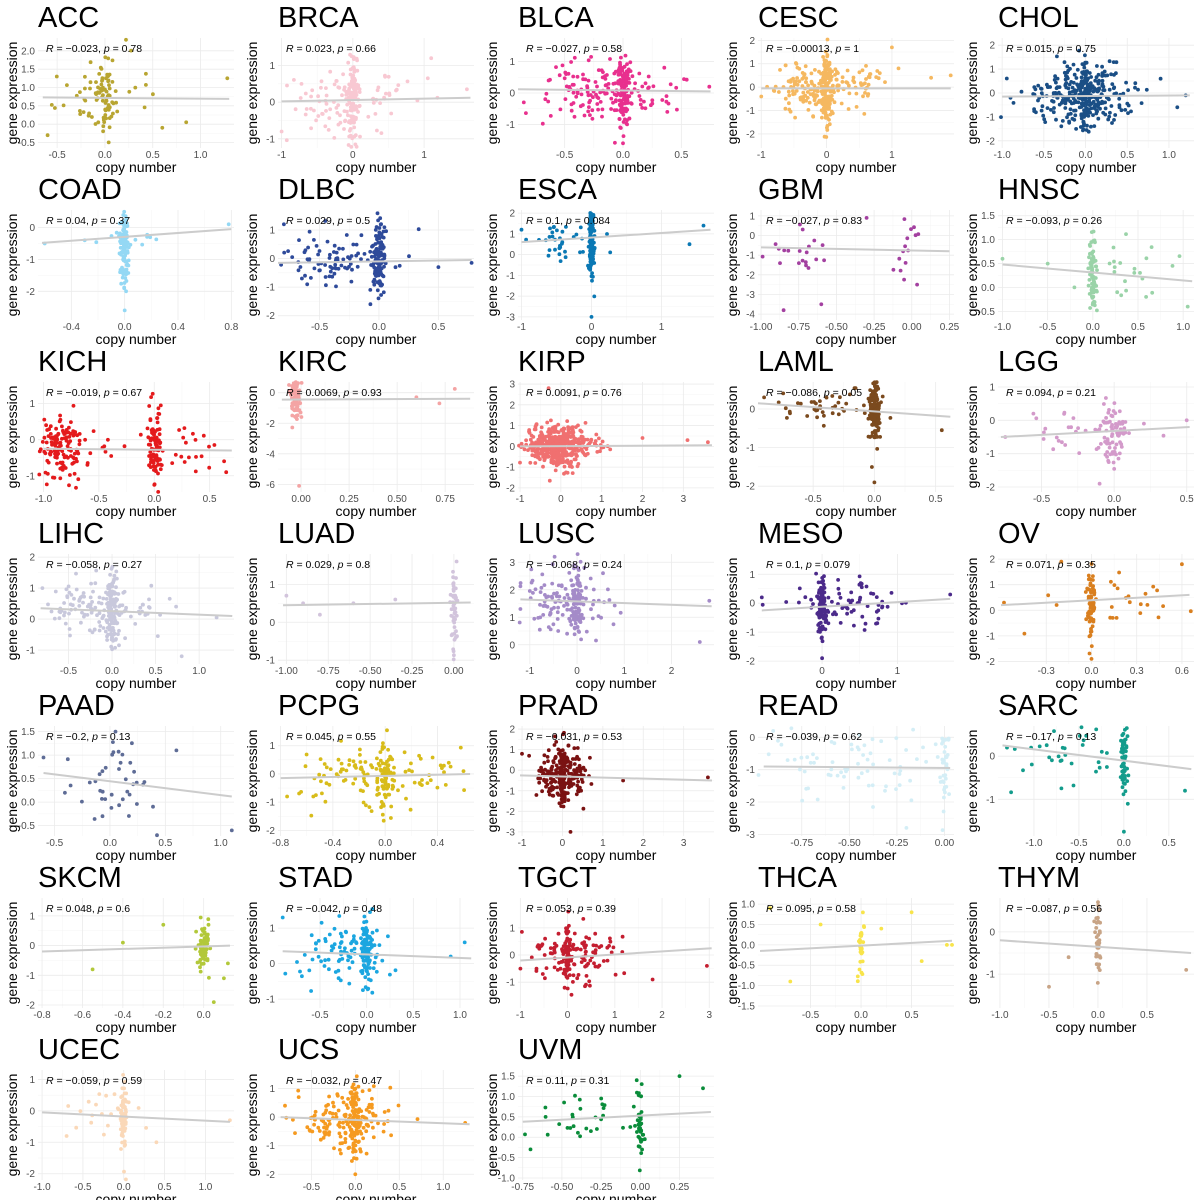  What do you see at coordinates (1003, 327) in the screenshot?
I see `x-tick-label: -1.0` at bounding box center [1003, 327].